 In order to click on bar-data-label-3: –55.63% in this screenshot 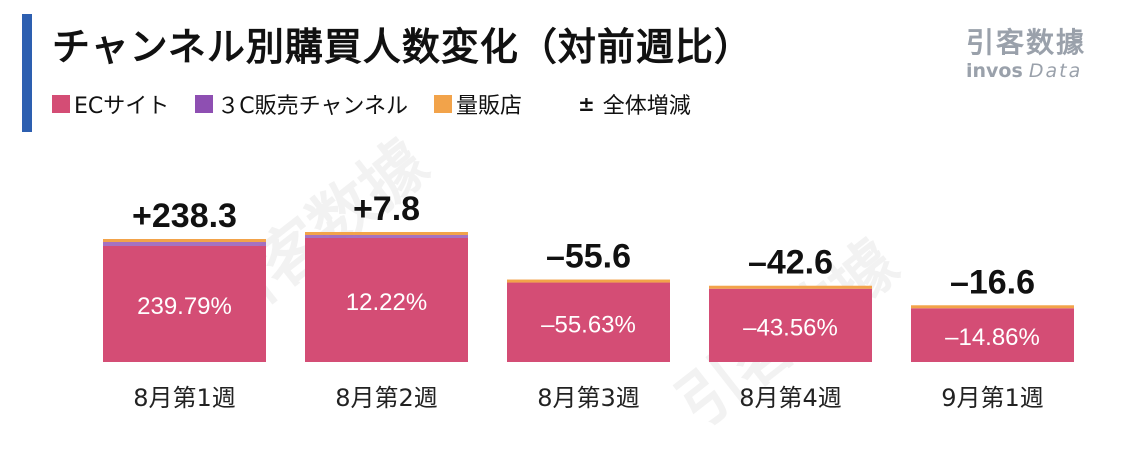, I will do `click(588, 324)`.